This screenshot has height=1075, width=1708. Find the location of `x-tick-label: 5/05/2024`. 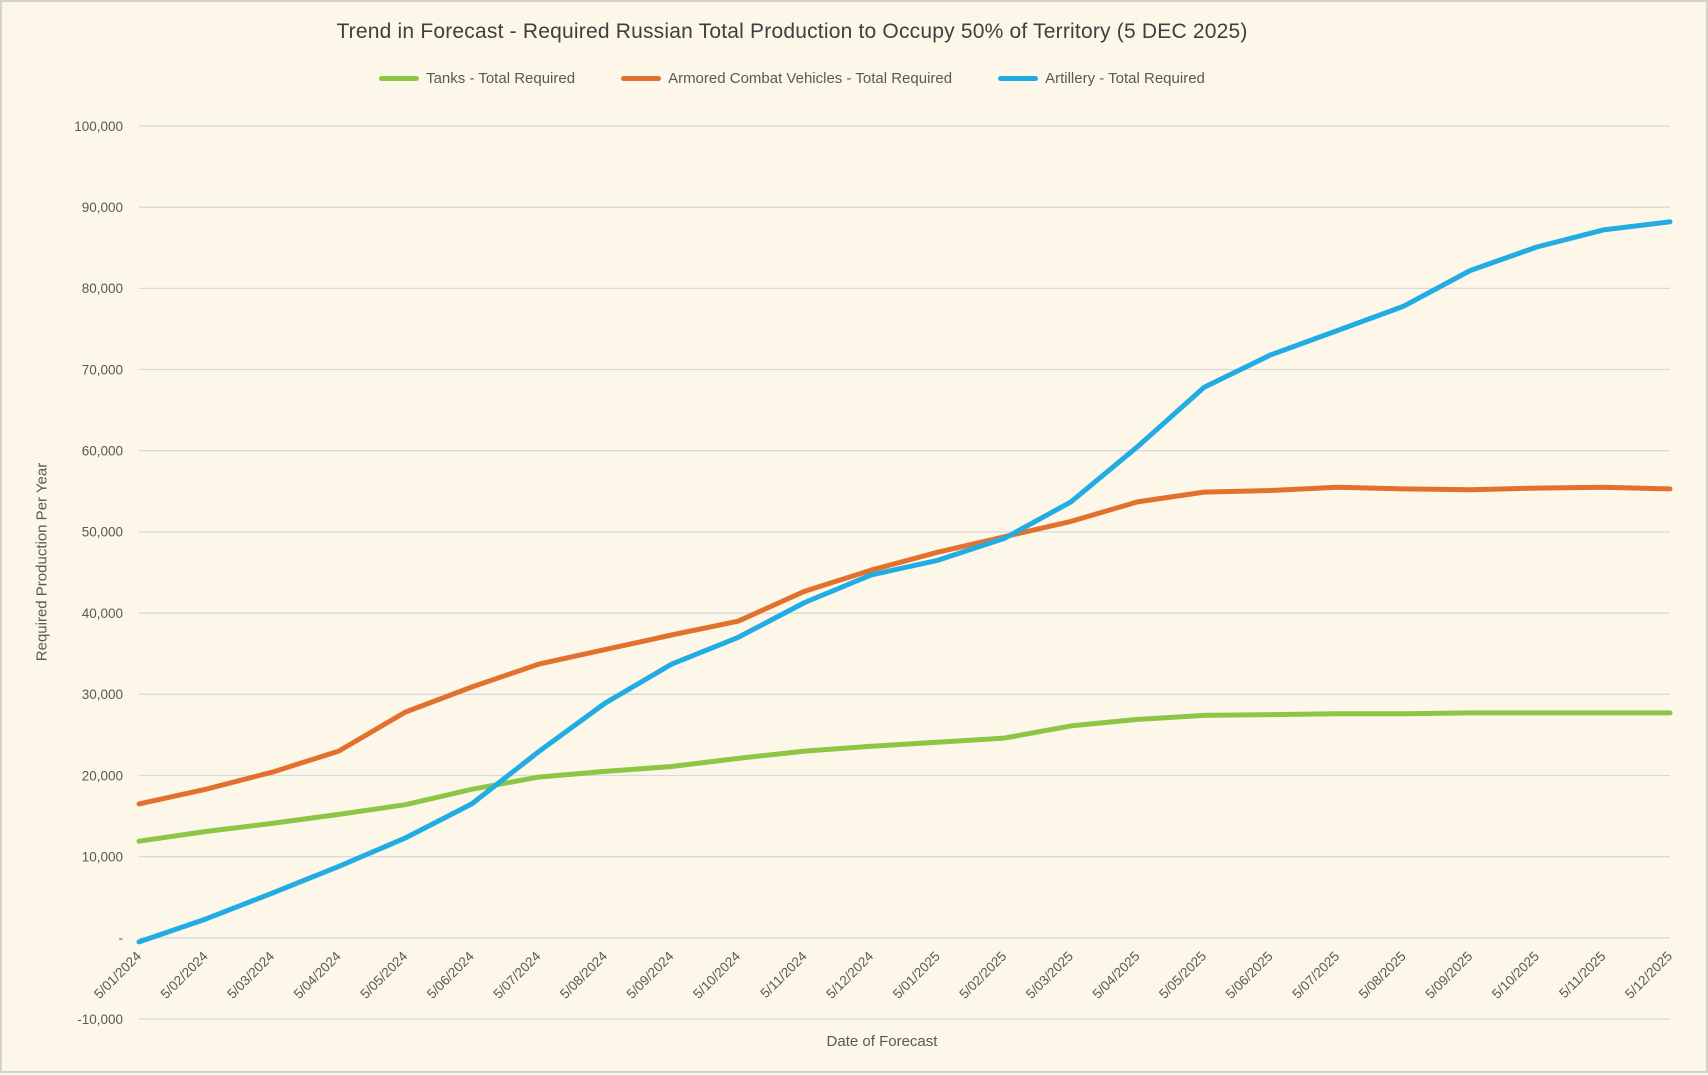

x-tick-label: 5/05/2024 is located at coordinates (383, 974).